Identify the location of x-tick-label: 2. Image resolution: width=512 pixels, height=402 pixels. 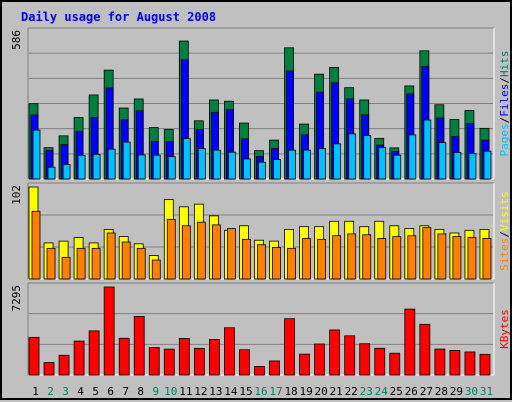
(50, 391).